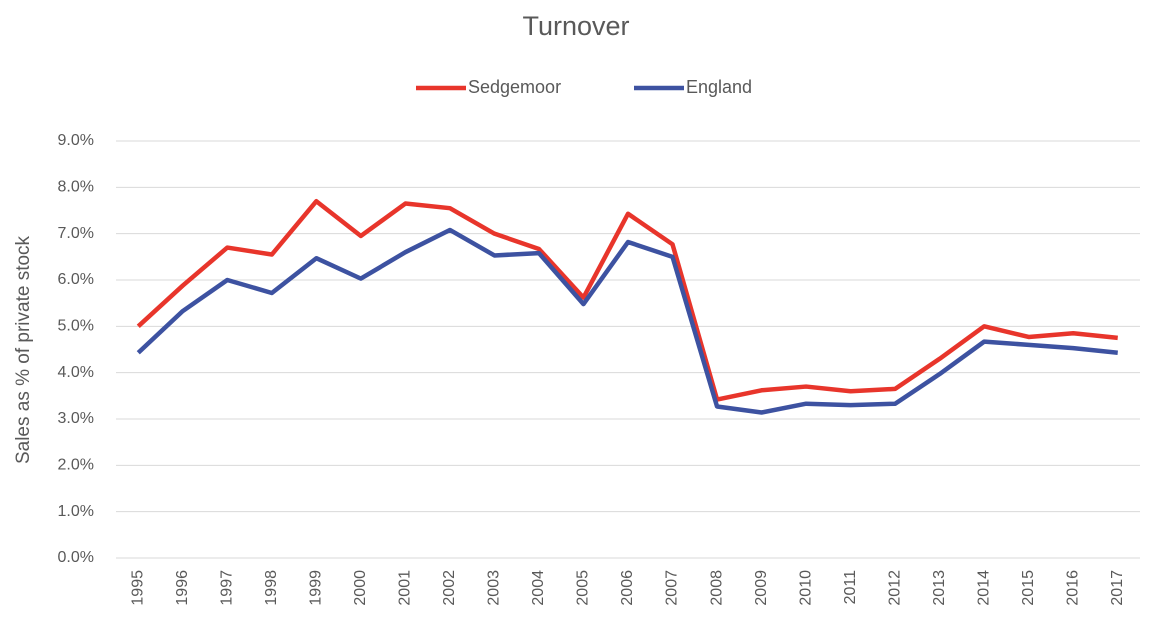  Describe the element at coordinates (672, 588) in the screenshot. I see `x-tick-label: 2007` at that location.